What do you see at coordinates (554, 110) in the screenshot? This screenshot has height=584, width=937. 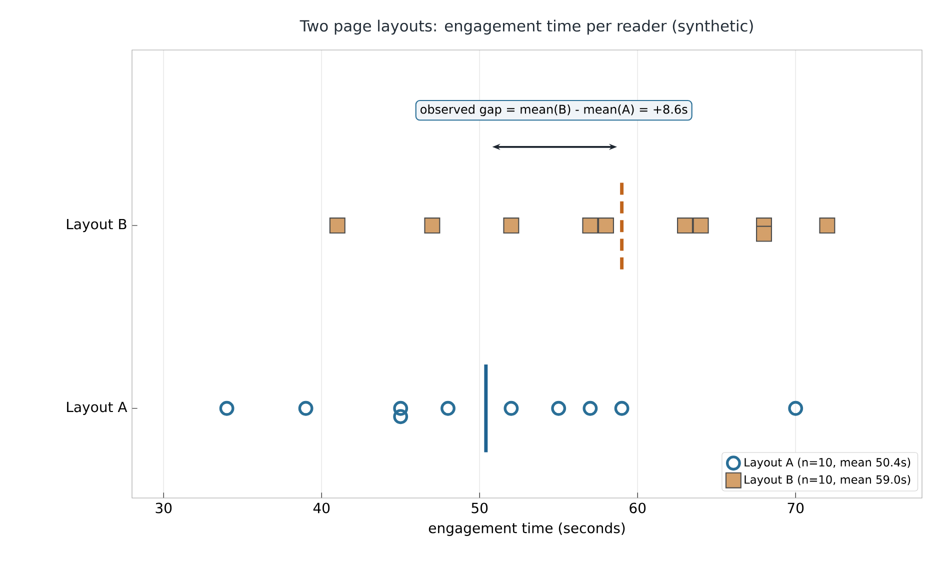 I see `annotation: observed gap = mean(B) - mean(A) = +8.6s` at bounding box center [554, 110].